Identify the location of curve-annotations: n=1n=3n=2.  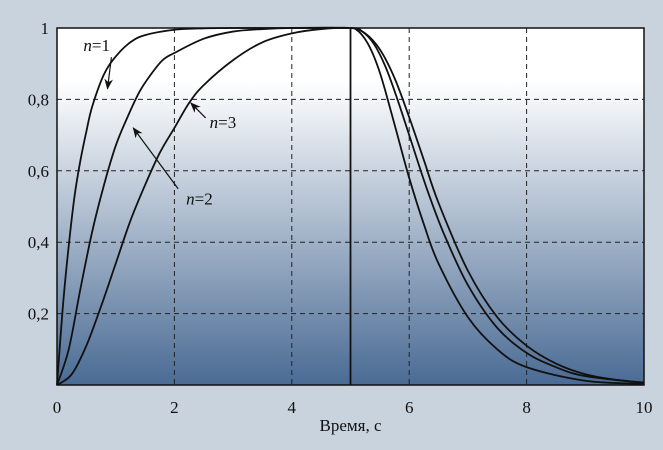
(159, 122).